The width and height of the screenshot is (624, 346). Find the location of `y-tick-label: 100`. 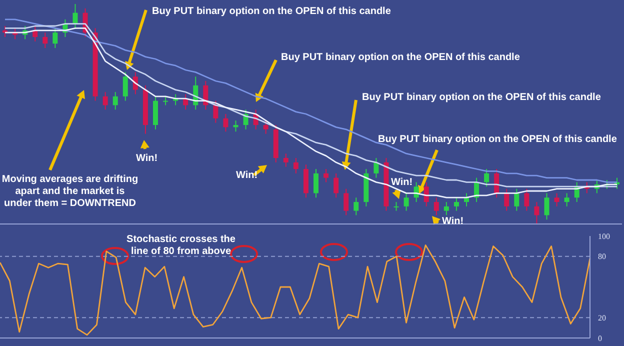

y-tick-label: 100 is located at coordinates (604, 236).